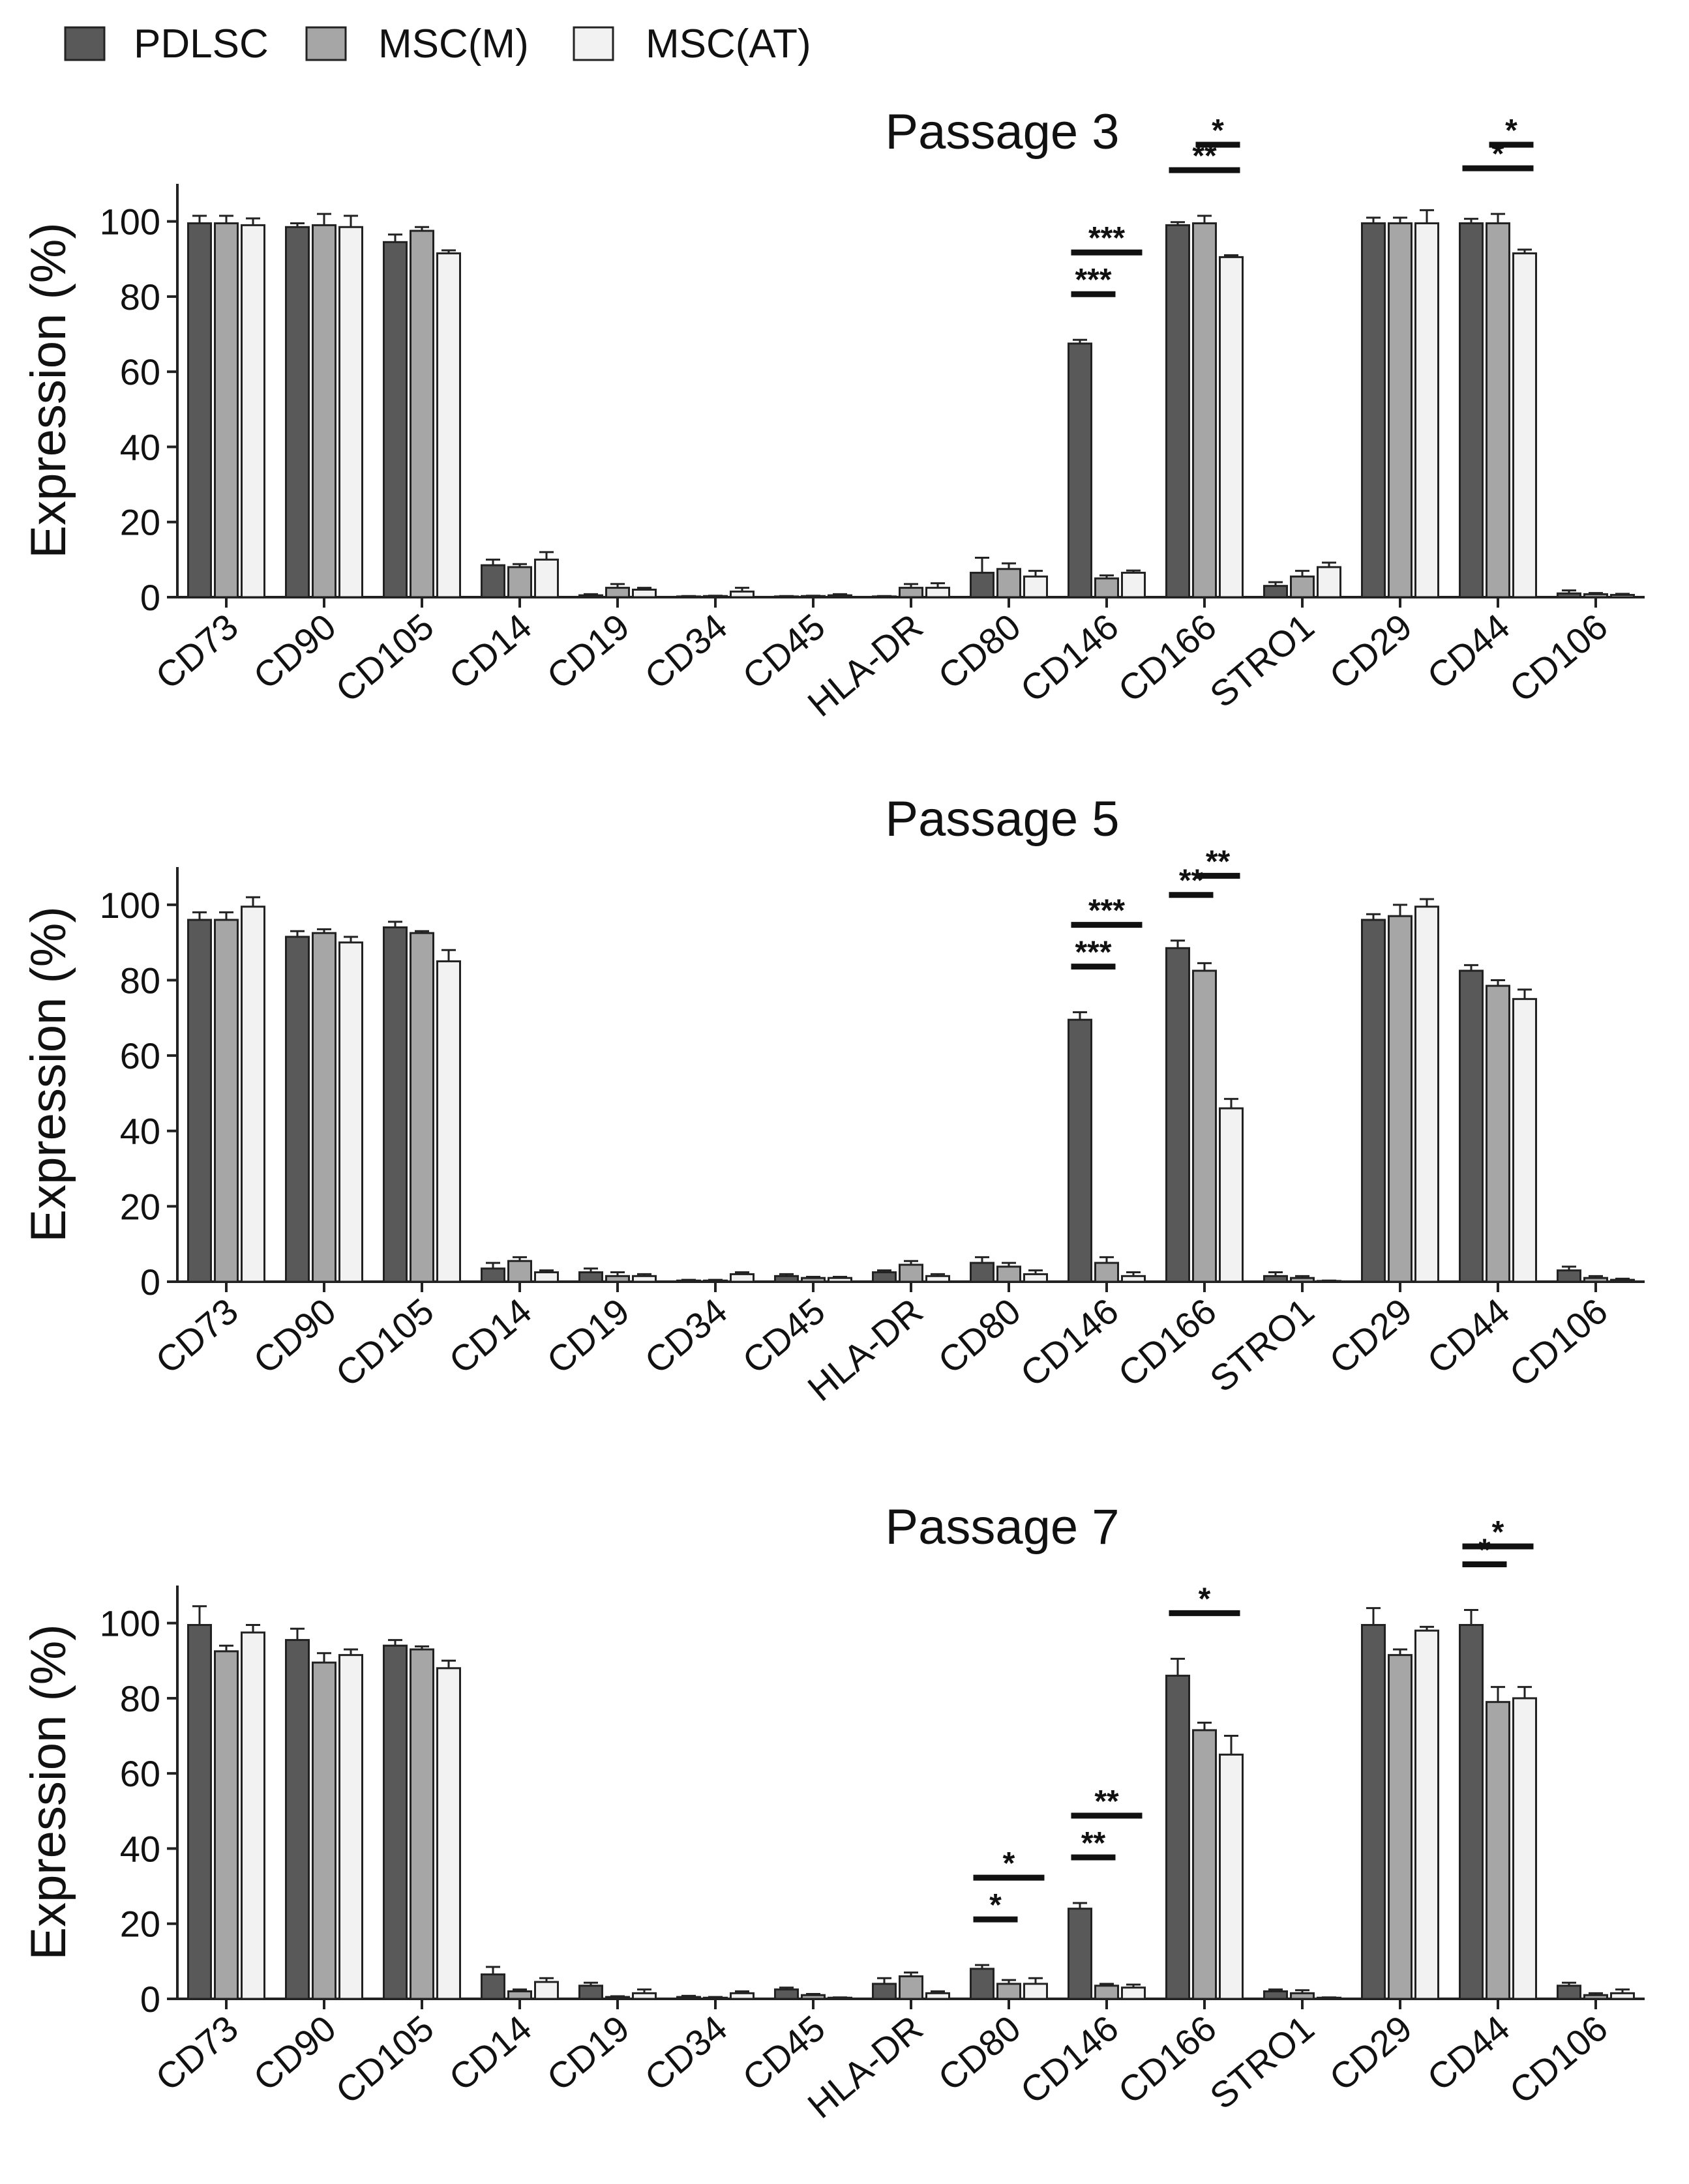  Describe the element at coordinates (1002, 1527) in the screenshot. I see `panel-title: Passage 7` at that location.